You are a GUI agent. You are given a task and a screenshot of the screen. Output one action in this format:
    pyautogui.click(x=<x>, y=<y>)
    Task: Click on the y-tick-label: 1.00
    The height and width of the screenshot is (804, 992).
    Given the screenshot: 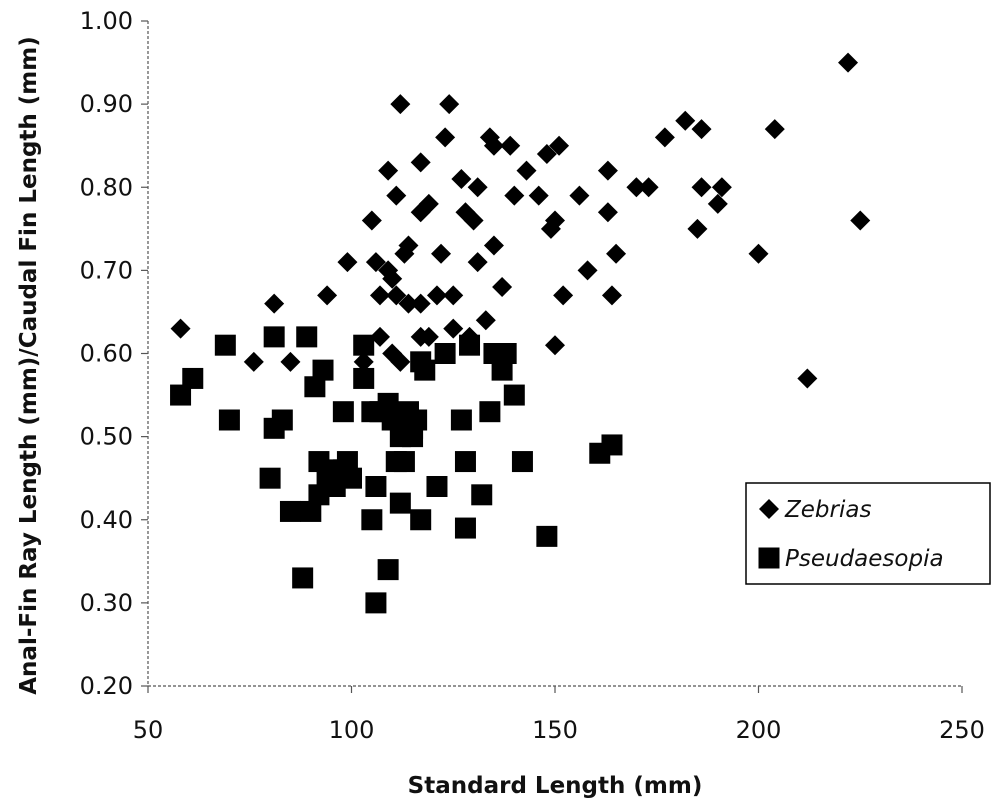 What is the action you would take?
    pyautogui.click(x=106, y=21)
    